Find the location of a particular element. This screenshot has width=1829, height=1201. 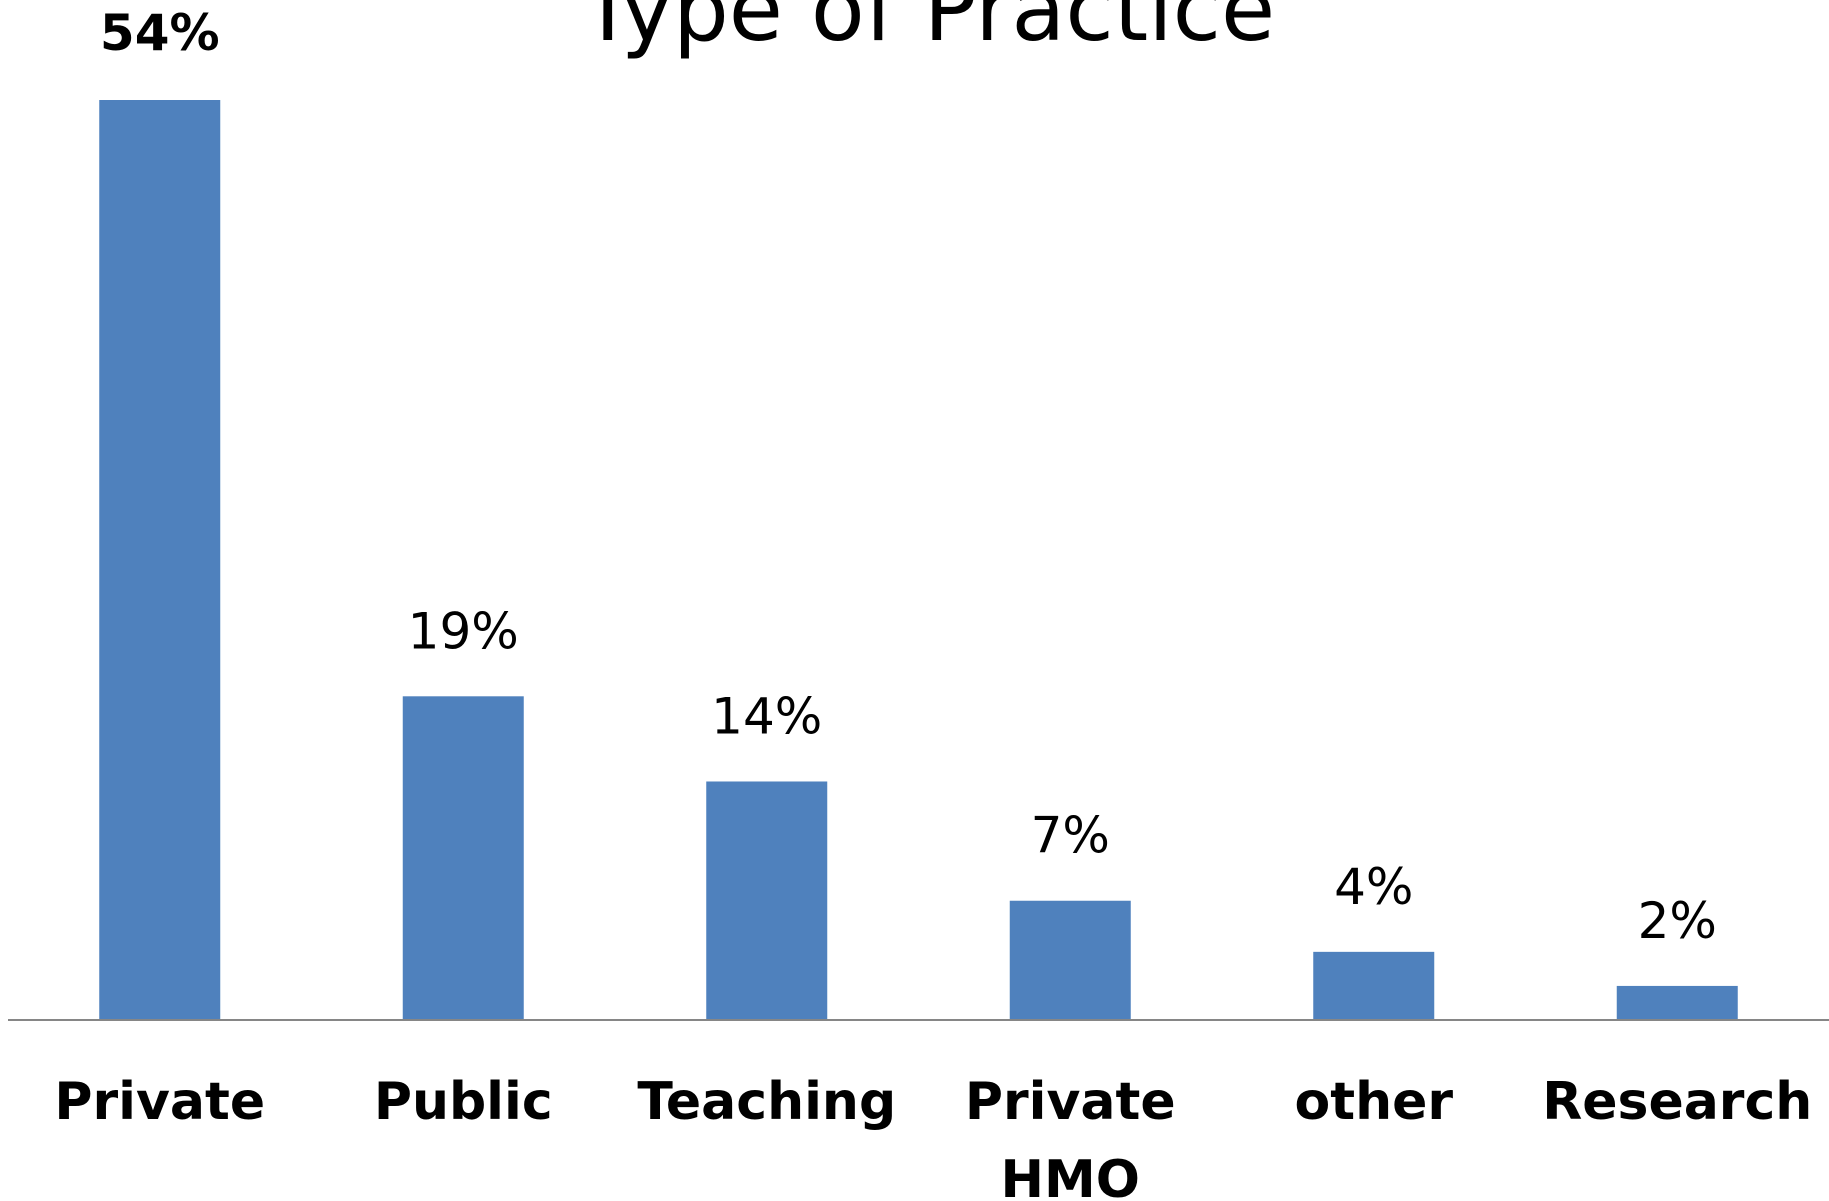

bar-research is located at coordinates (1677, 1002).